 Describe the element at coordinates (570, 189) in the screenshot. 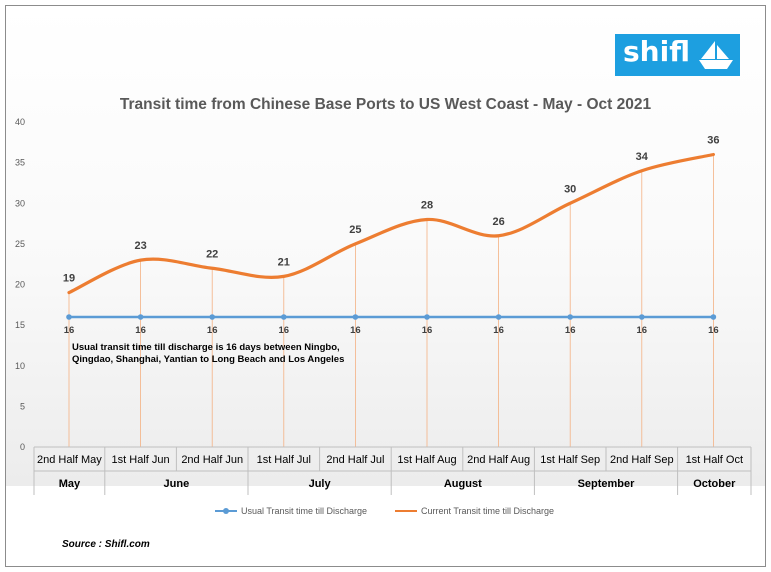

I see `current-data-label: 30` at that location.